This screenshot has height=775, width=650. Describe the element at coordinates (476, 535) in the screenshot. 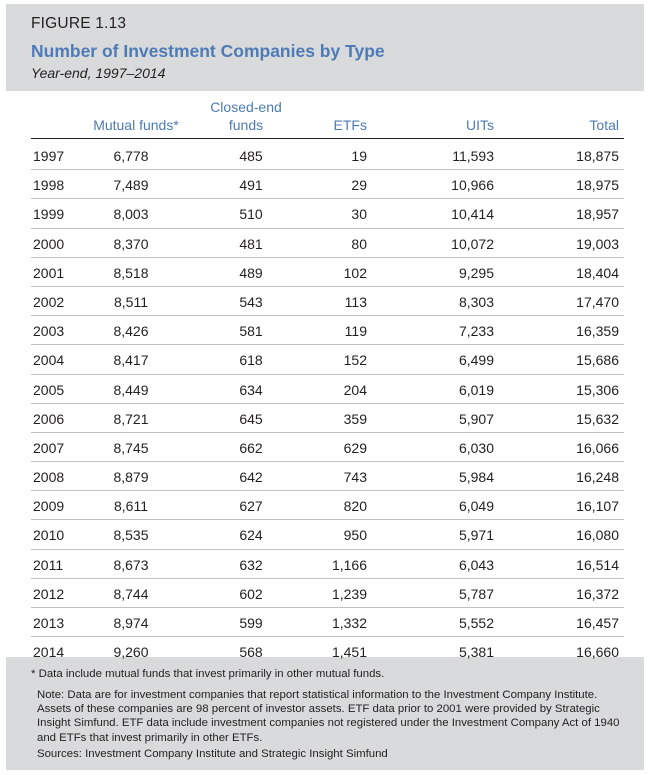

I see `cell-uits: 5,971` at that location.